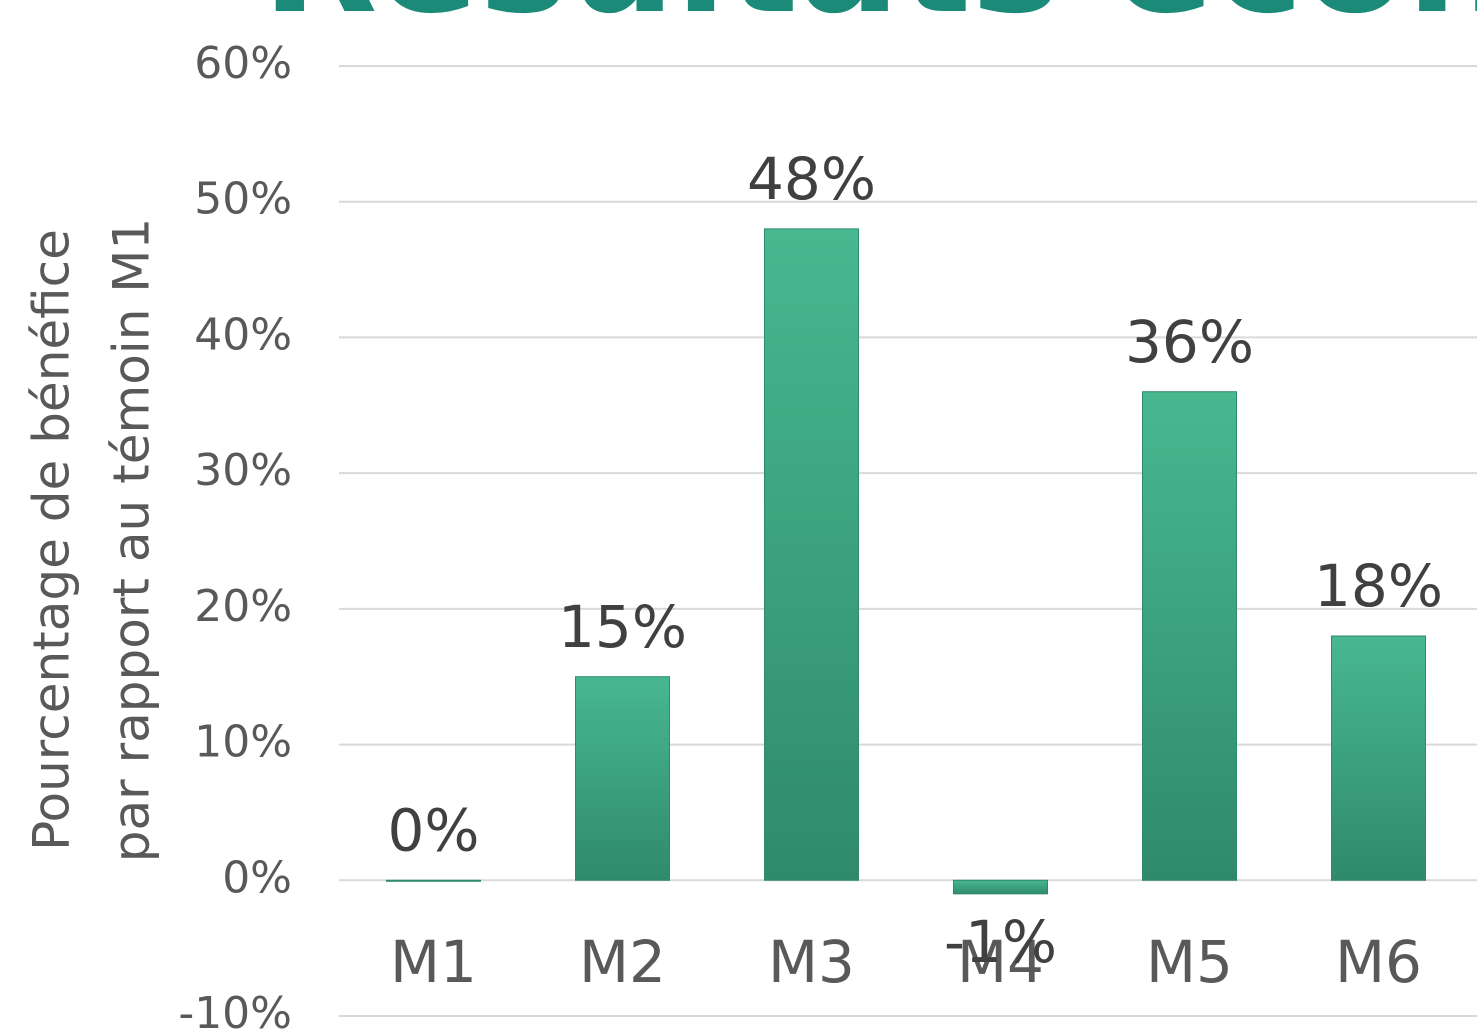 This screenshot has height=1036, width=1477. I want to click on y-tick-label: 10%, so click(243, 742).